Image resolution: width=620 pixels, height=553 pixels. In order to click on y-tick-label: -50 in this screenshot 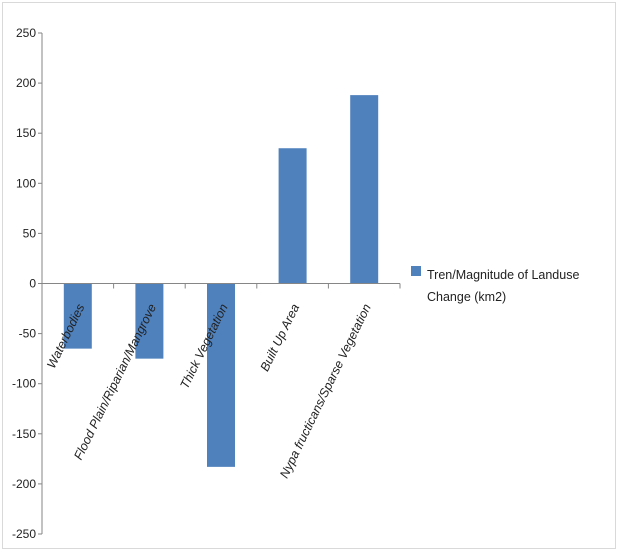, I will do `click(28, 334)`.